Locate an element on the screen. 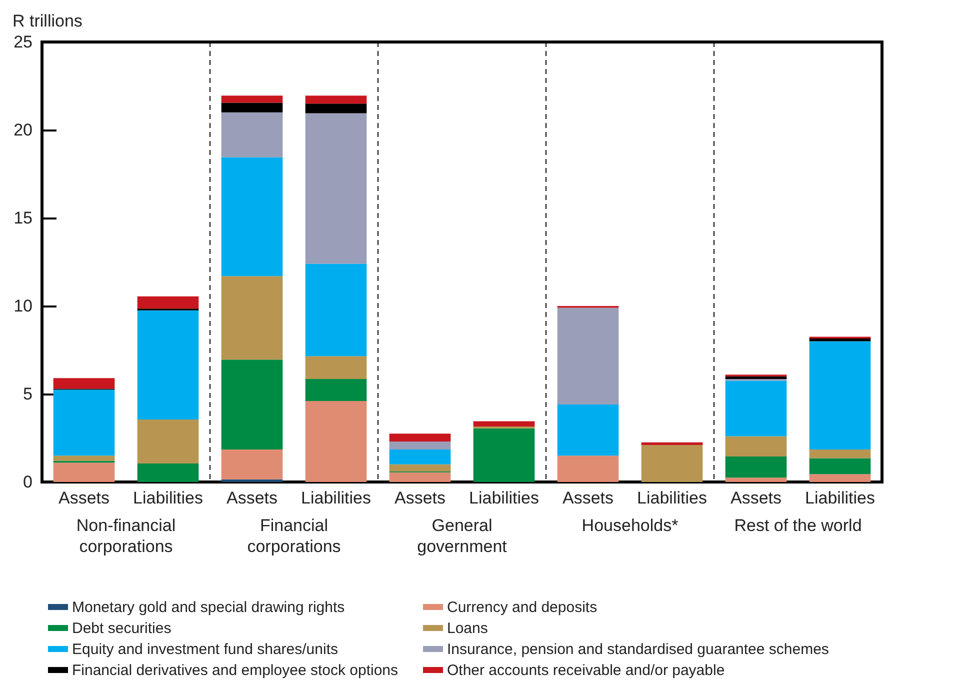  y-tick-label: 20 is located at coordinates (23, 130).